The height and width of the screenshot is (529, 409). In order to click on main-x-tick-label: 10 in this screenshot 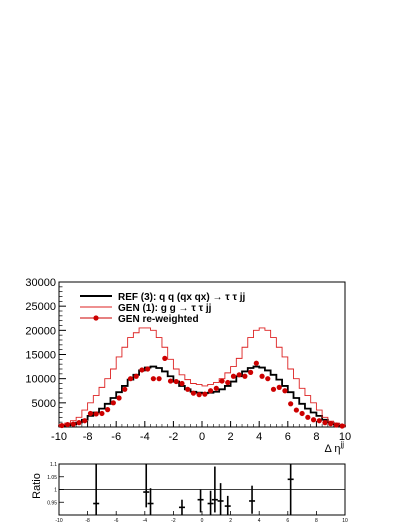, I will do `click(345, 437)`.